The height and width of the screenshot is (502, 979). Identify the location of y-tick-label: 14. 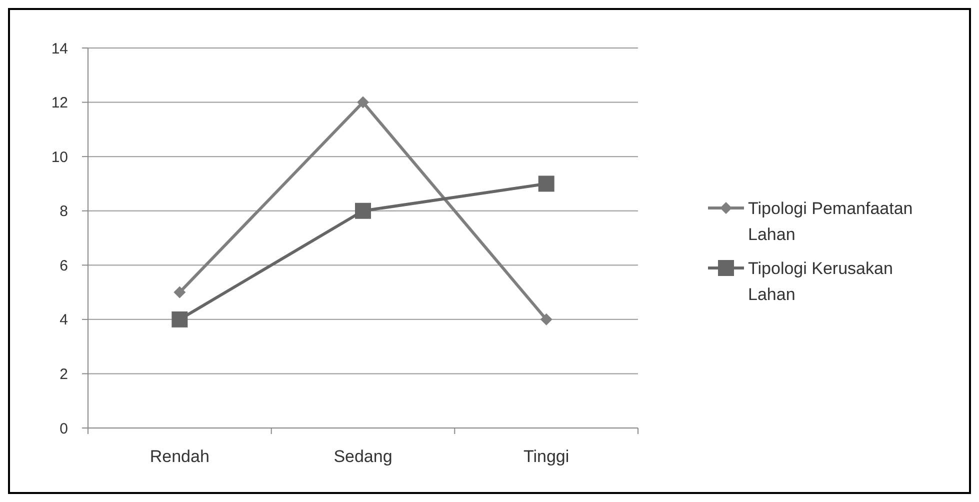
(59, 49).